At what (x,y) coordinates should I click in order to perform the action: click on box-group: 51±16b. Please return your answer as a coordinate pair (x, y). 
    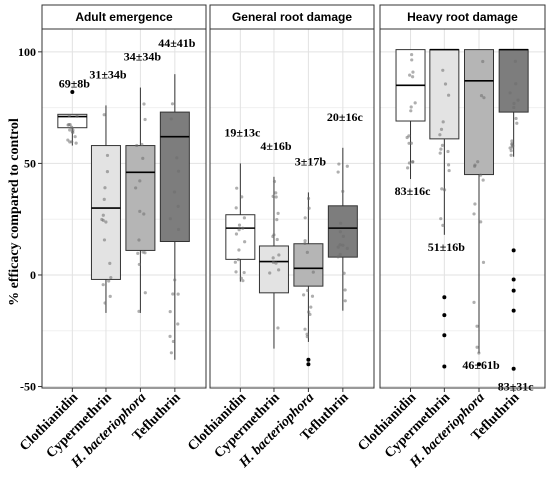
    Looking at the image, I should click on (446, 208).